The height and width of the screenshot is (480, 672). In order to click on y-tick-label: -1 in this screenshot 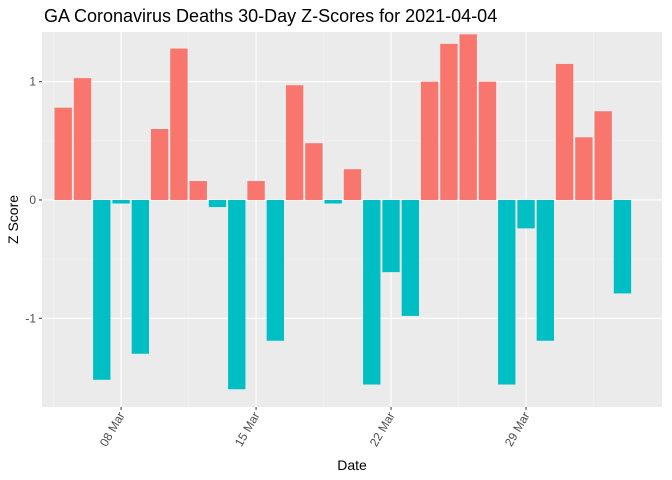, I will do `click(30, 318)`.